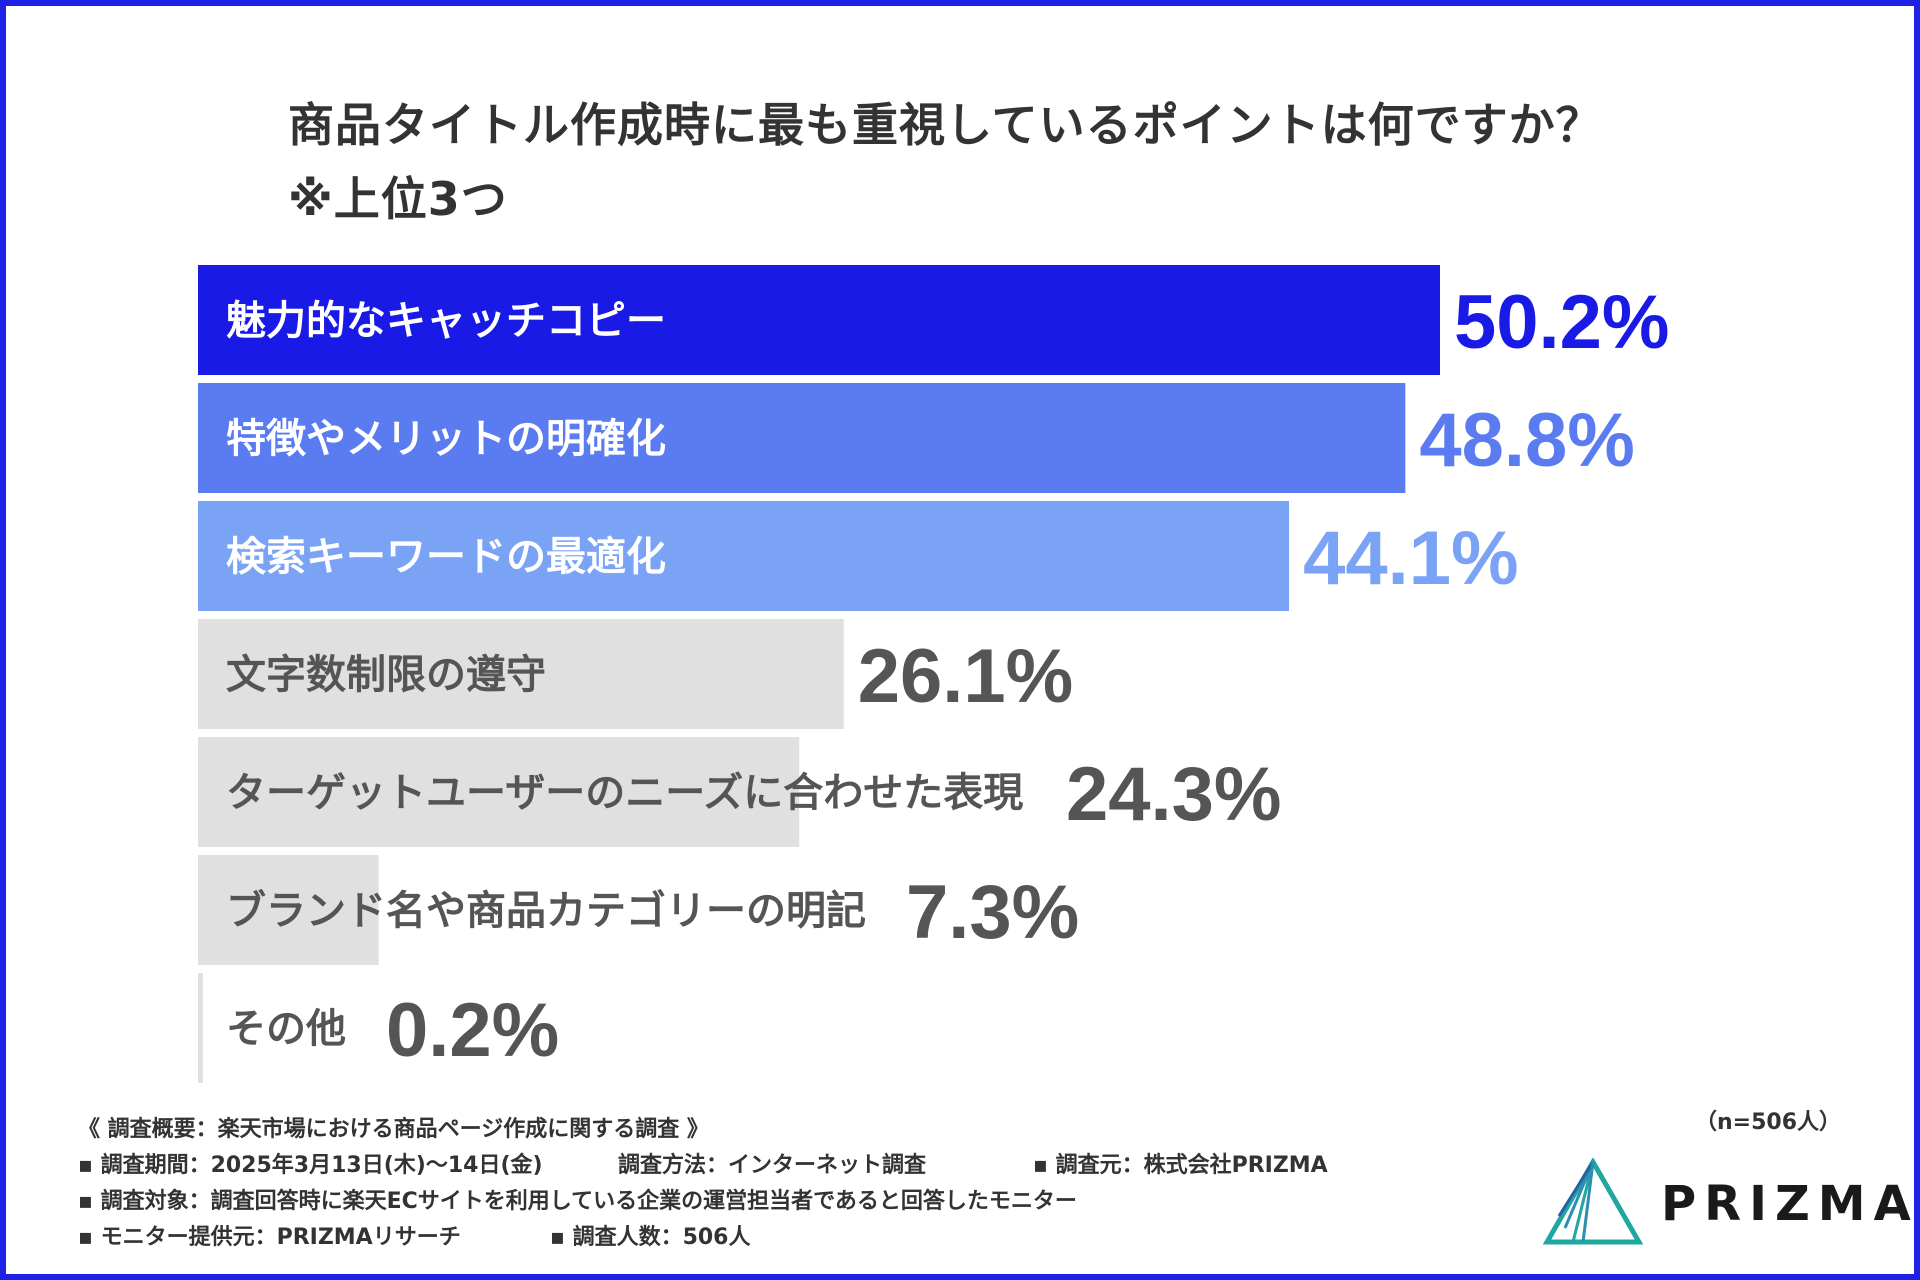 The width and height of the screenshot is (1920, 1280). Describe the element at coordinates (1593, 1201) in the screenshot. I see `prism-triangle-icon` at that location.